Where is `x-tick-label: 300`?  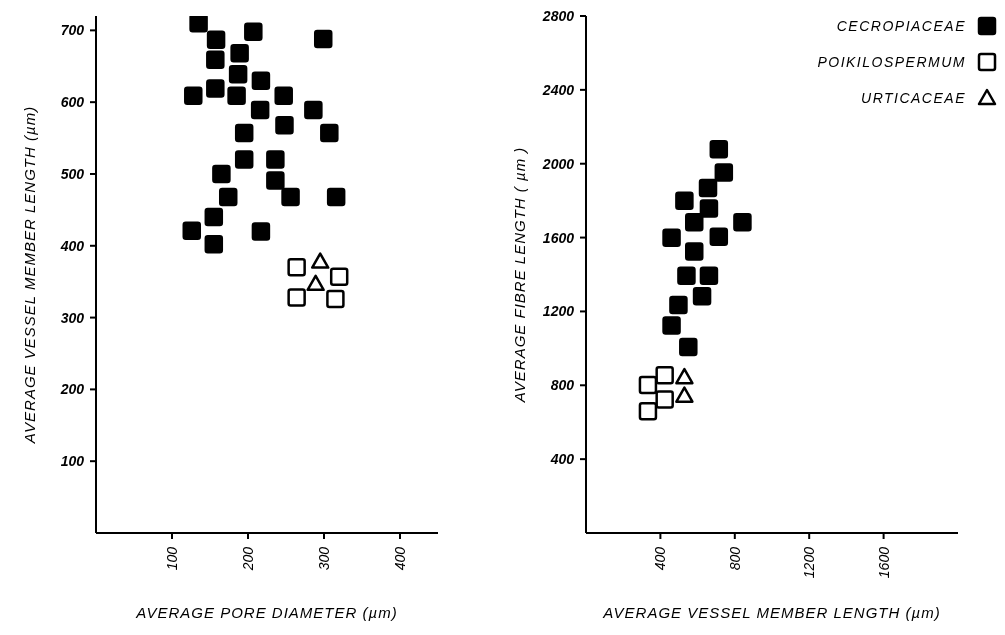 x-tick-label: 300 is located at coordinates (324, 558).